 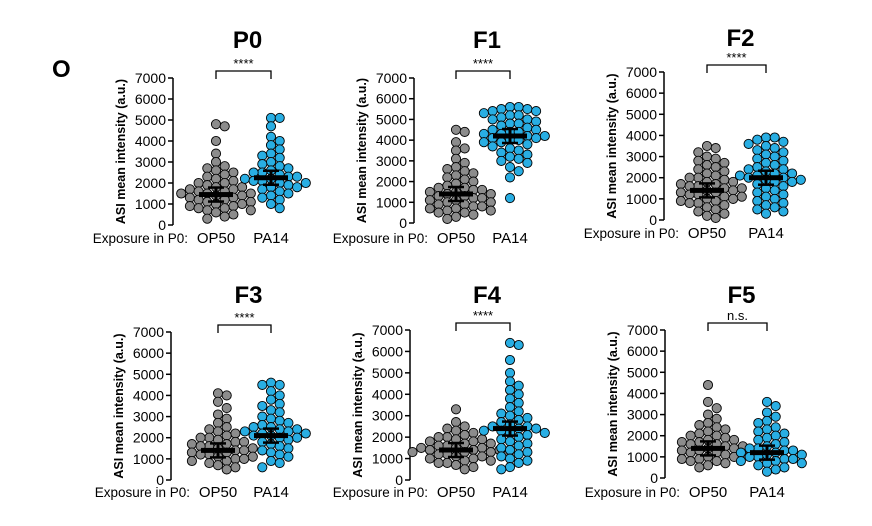 What do you see at coordinates (740, 38) in the screenshot?
I see `chart-title: F2` at bounding box center [740, 38].